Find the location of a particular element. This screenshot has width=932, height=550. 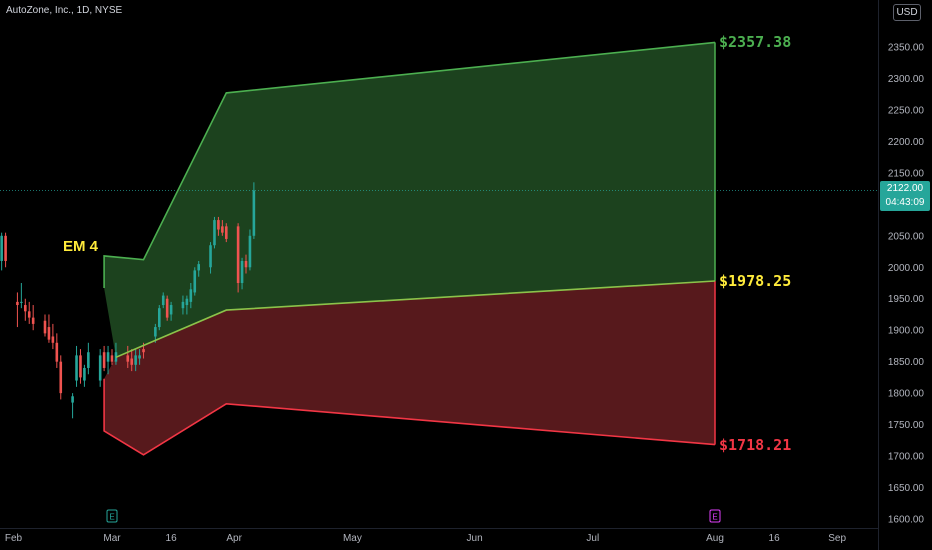

x-tick-label: Sep is located at coordinates (837, 538).